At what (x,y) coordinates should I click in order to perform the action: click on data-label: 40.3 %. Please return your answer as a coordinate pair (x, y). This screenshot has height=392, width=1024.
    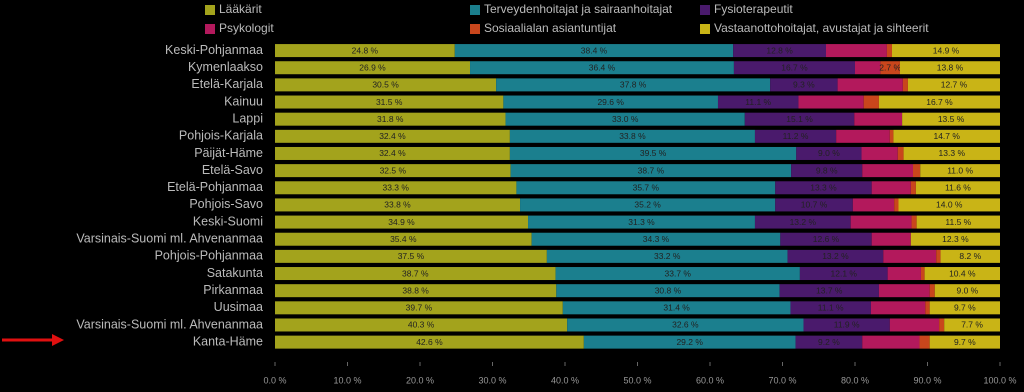
    Looking at the image, I should click on (421, 325).